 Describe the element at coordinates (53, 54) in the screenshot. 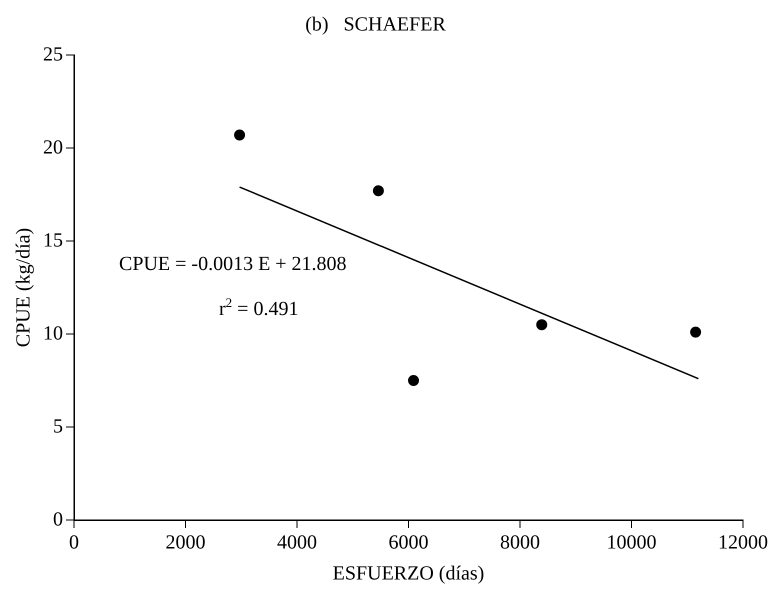

I see `y-tick-label: 25` at that location.